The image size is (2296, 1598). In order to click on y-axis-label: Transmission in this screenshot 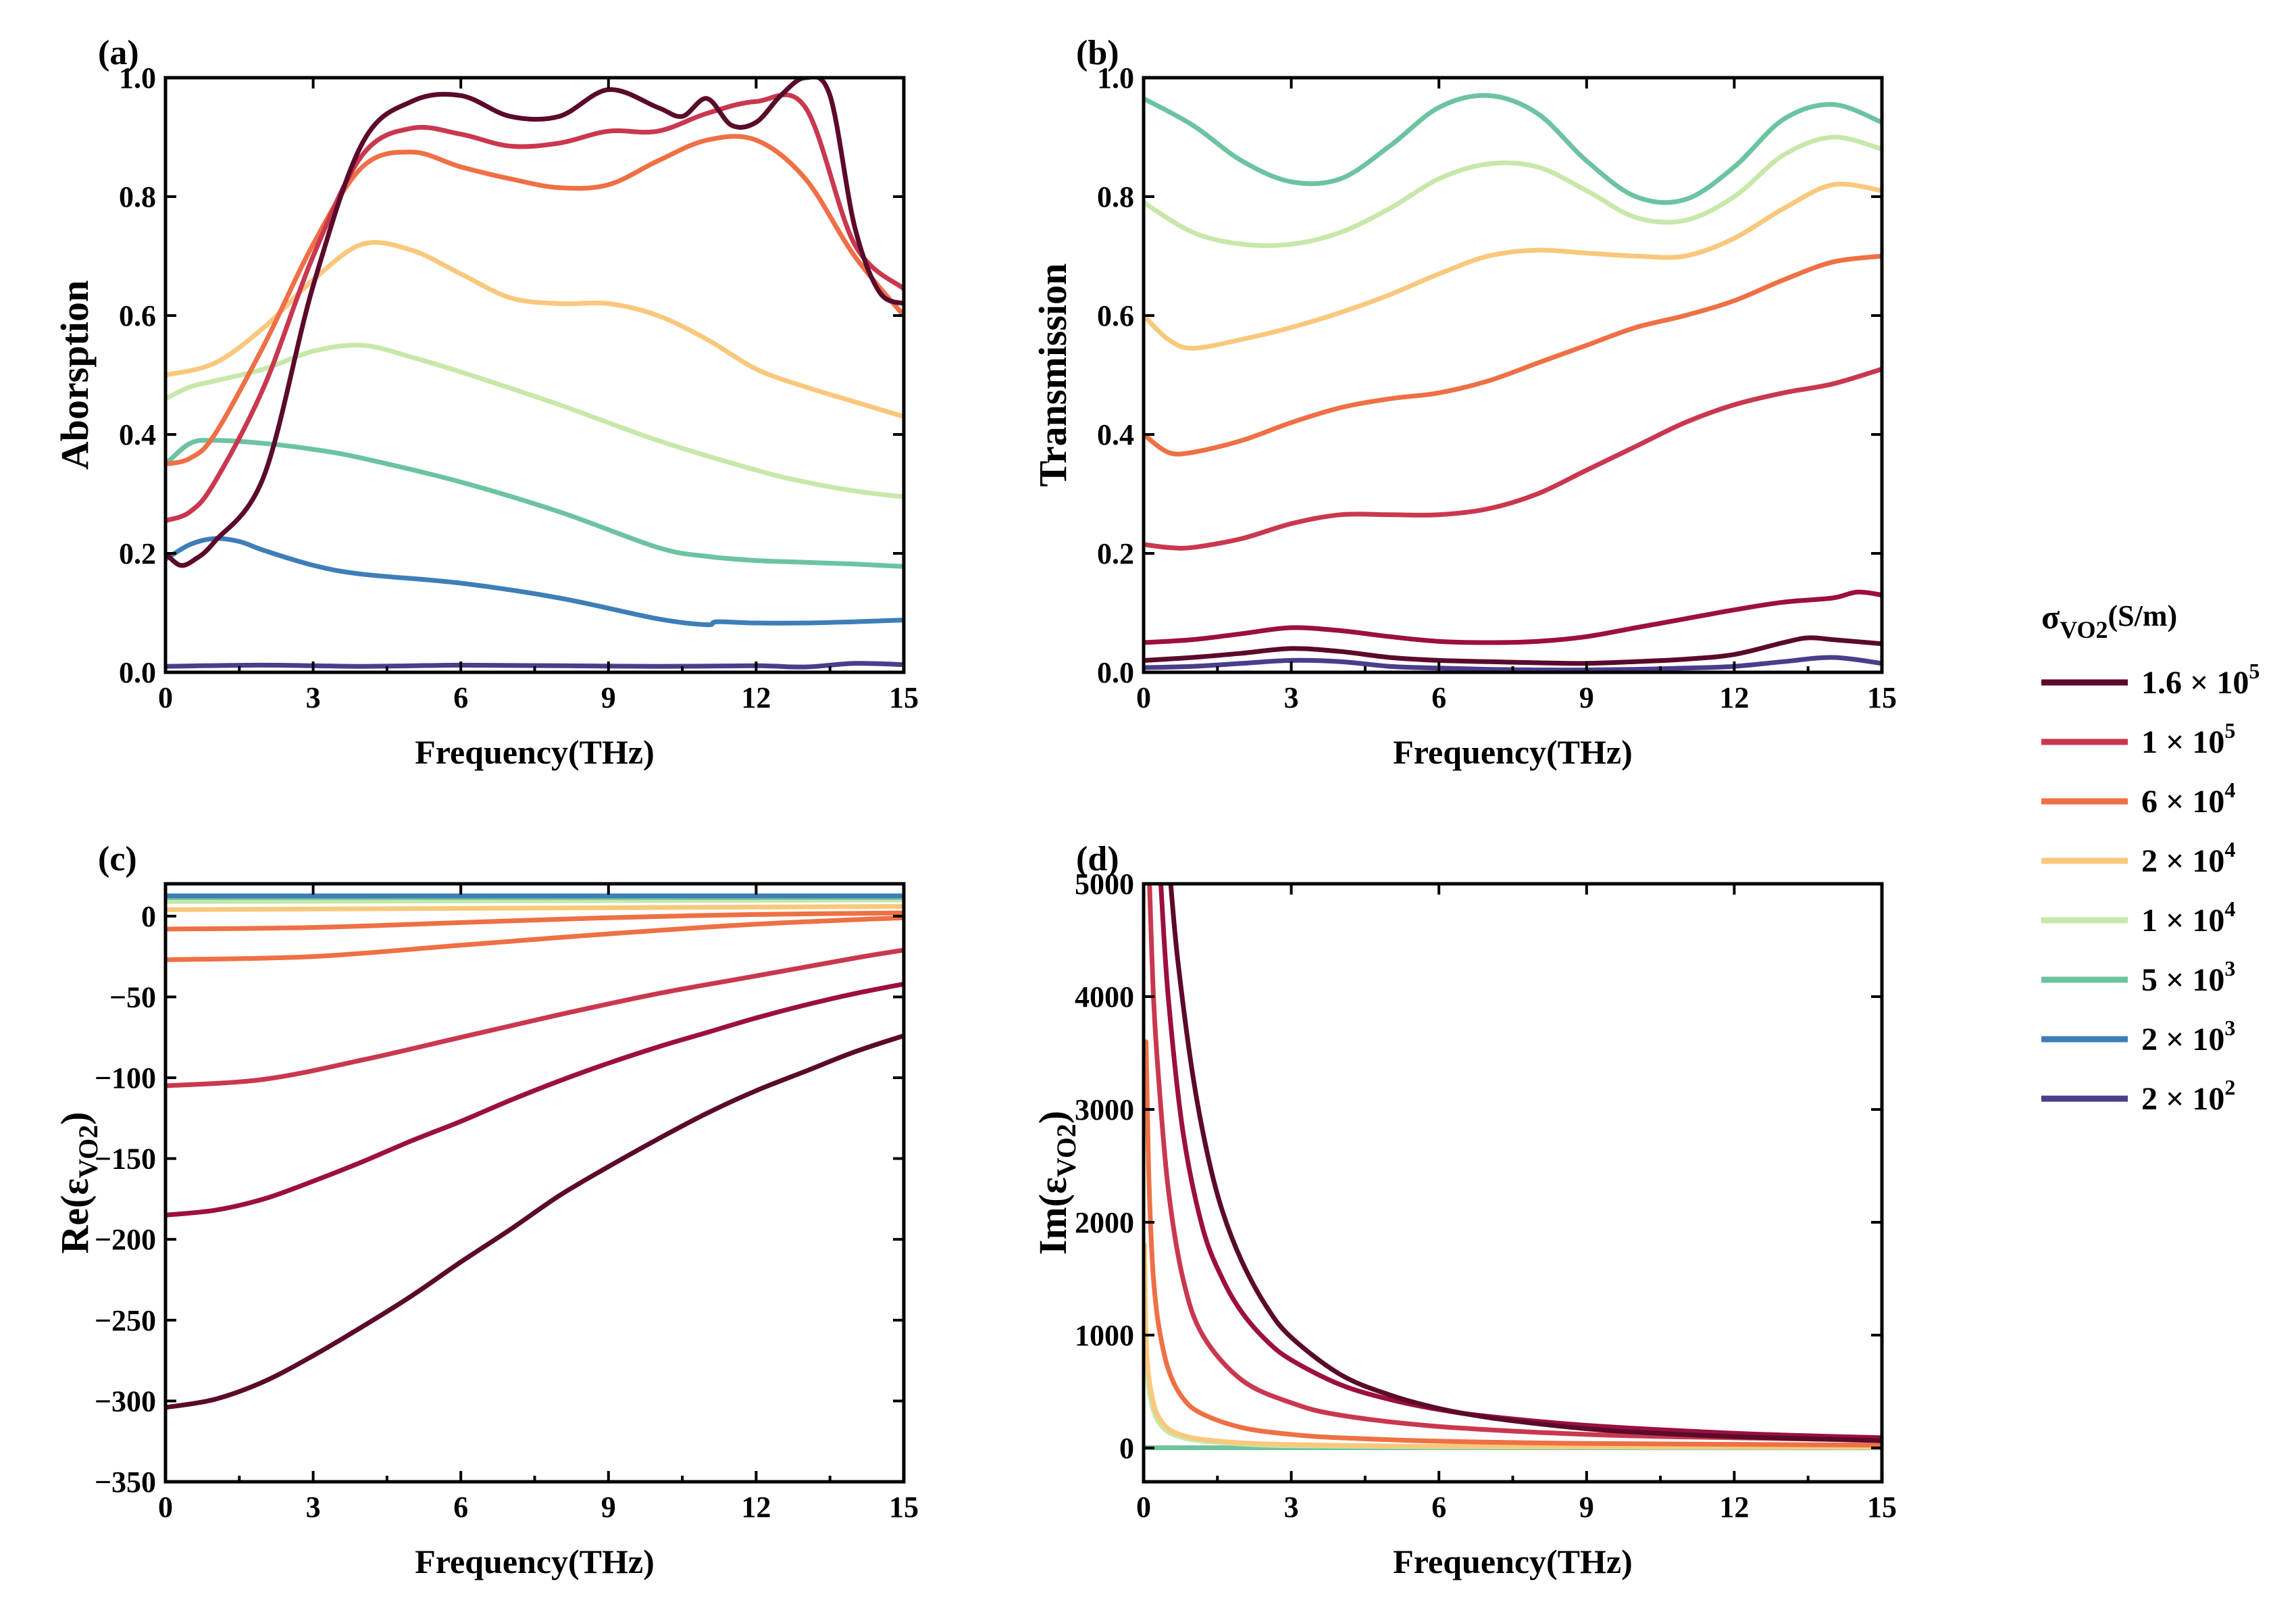, I will do `click(1053, 375)`.